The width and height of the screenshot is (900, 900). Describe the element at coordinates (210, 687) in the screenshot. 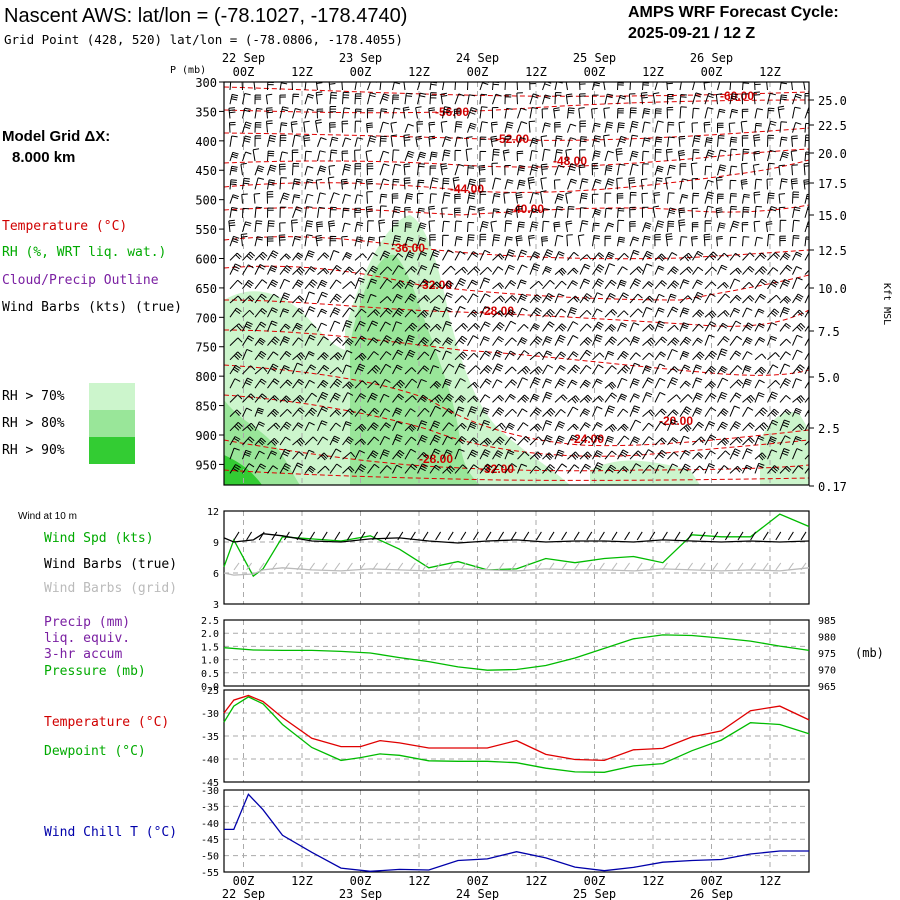

I see `precip-tick: 0.0` at that location.